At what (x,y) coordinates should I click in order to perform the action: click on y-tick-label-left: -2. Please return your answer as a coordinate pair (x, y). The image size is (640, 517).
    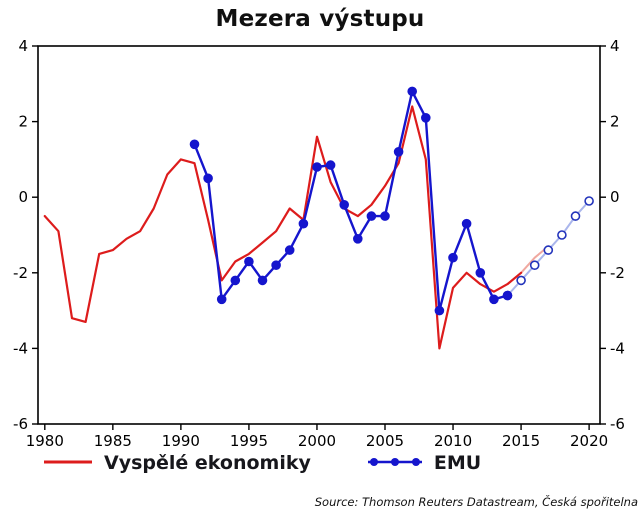
    Looking at the image, I should click on (20, 273).